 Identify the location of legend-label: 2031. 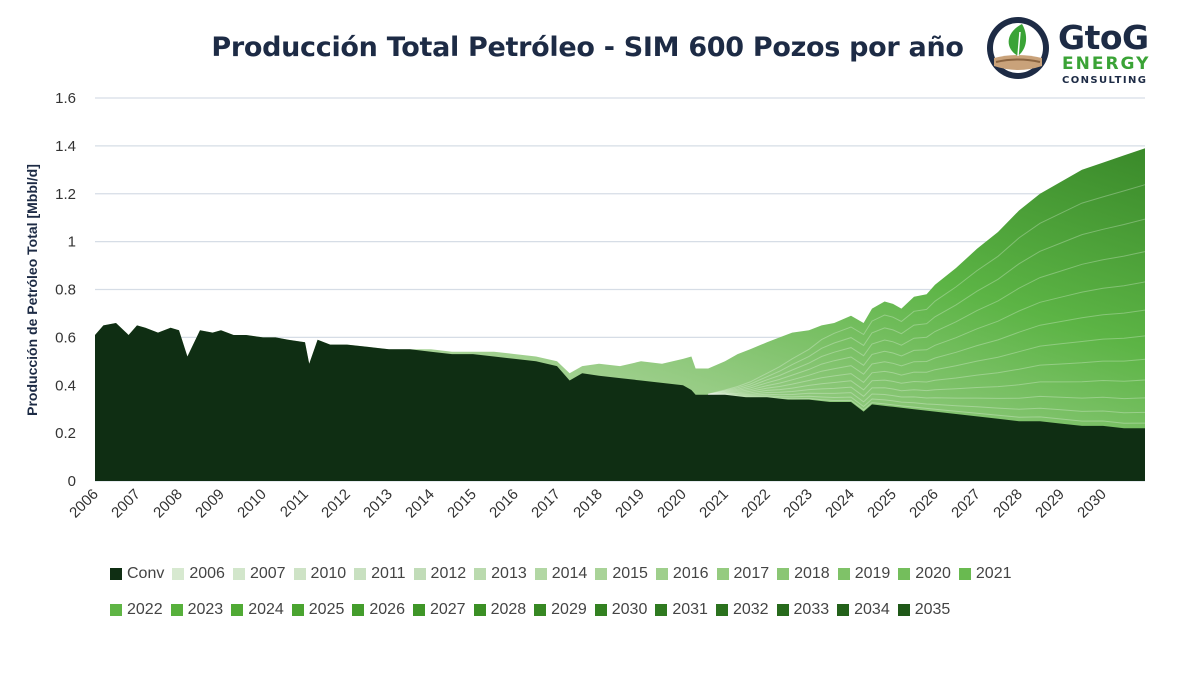
(690, 609).